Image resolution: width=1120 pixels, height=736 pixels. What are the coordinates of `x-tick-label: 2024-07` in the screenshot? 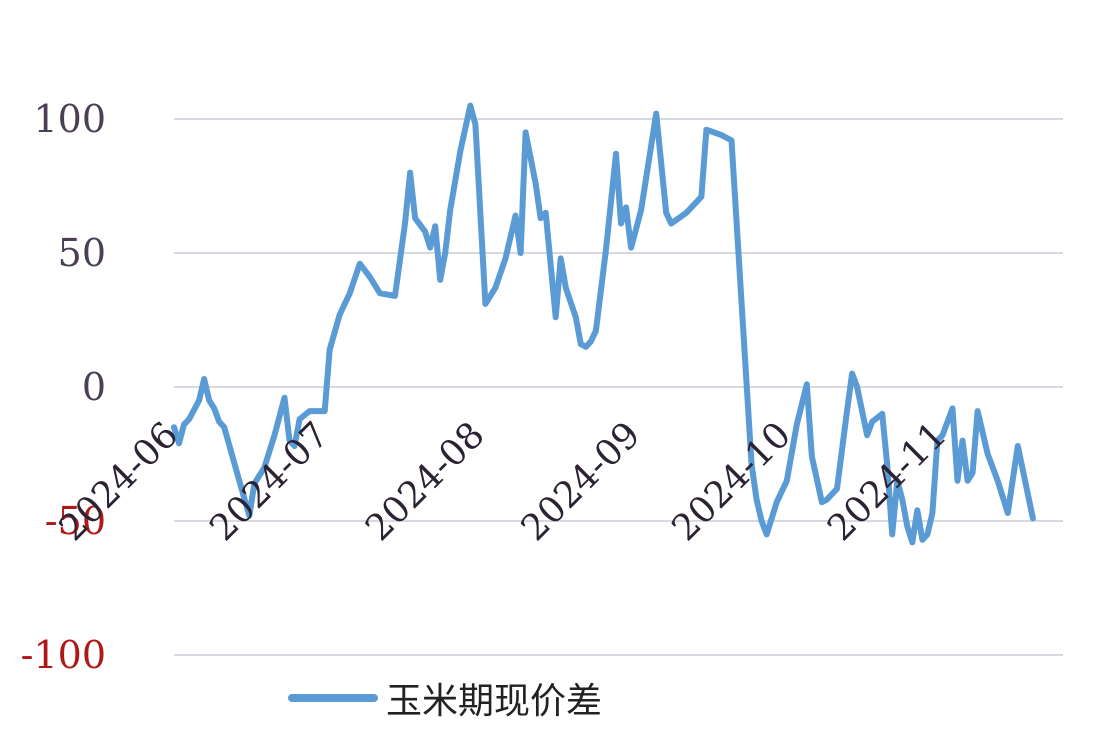 It's located at (269, 481).